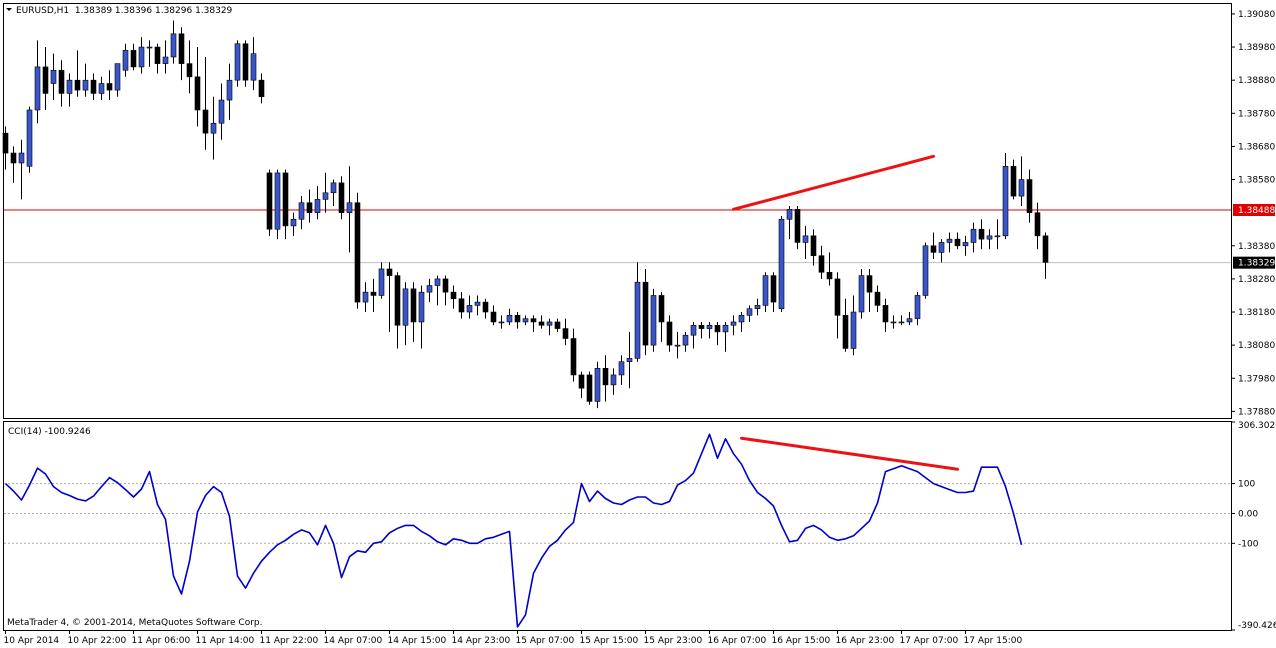  Describe the element at coordinates (1248, 514) in the screenshot. I see `cci-tick-label: 0.00` at that location.